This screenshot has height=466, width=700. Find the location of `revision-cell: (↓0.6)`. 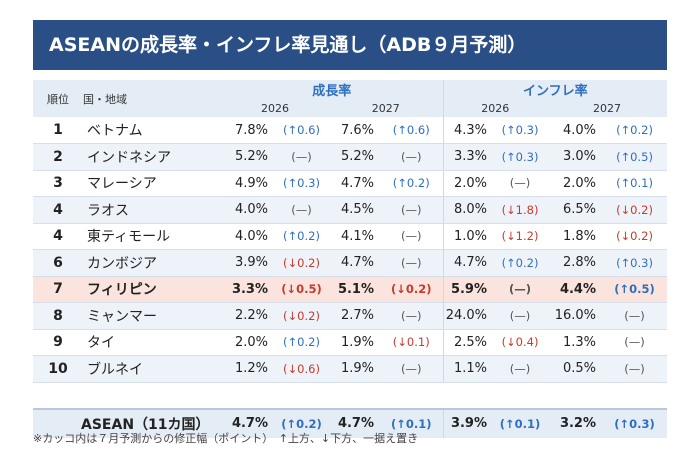

revision-cell: (↓0.6) is located at coordinates (301, 369).